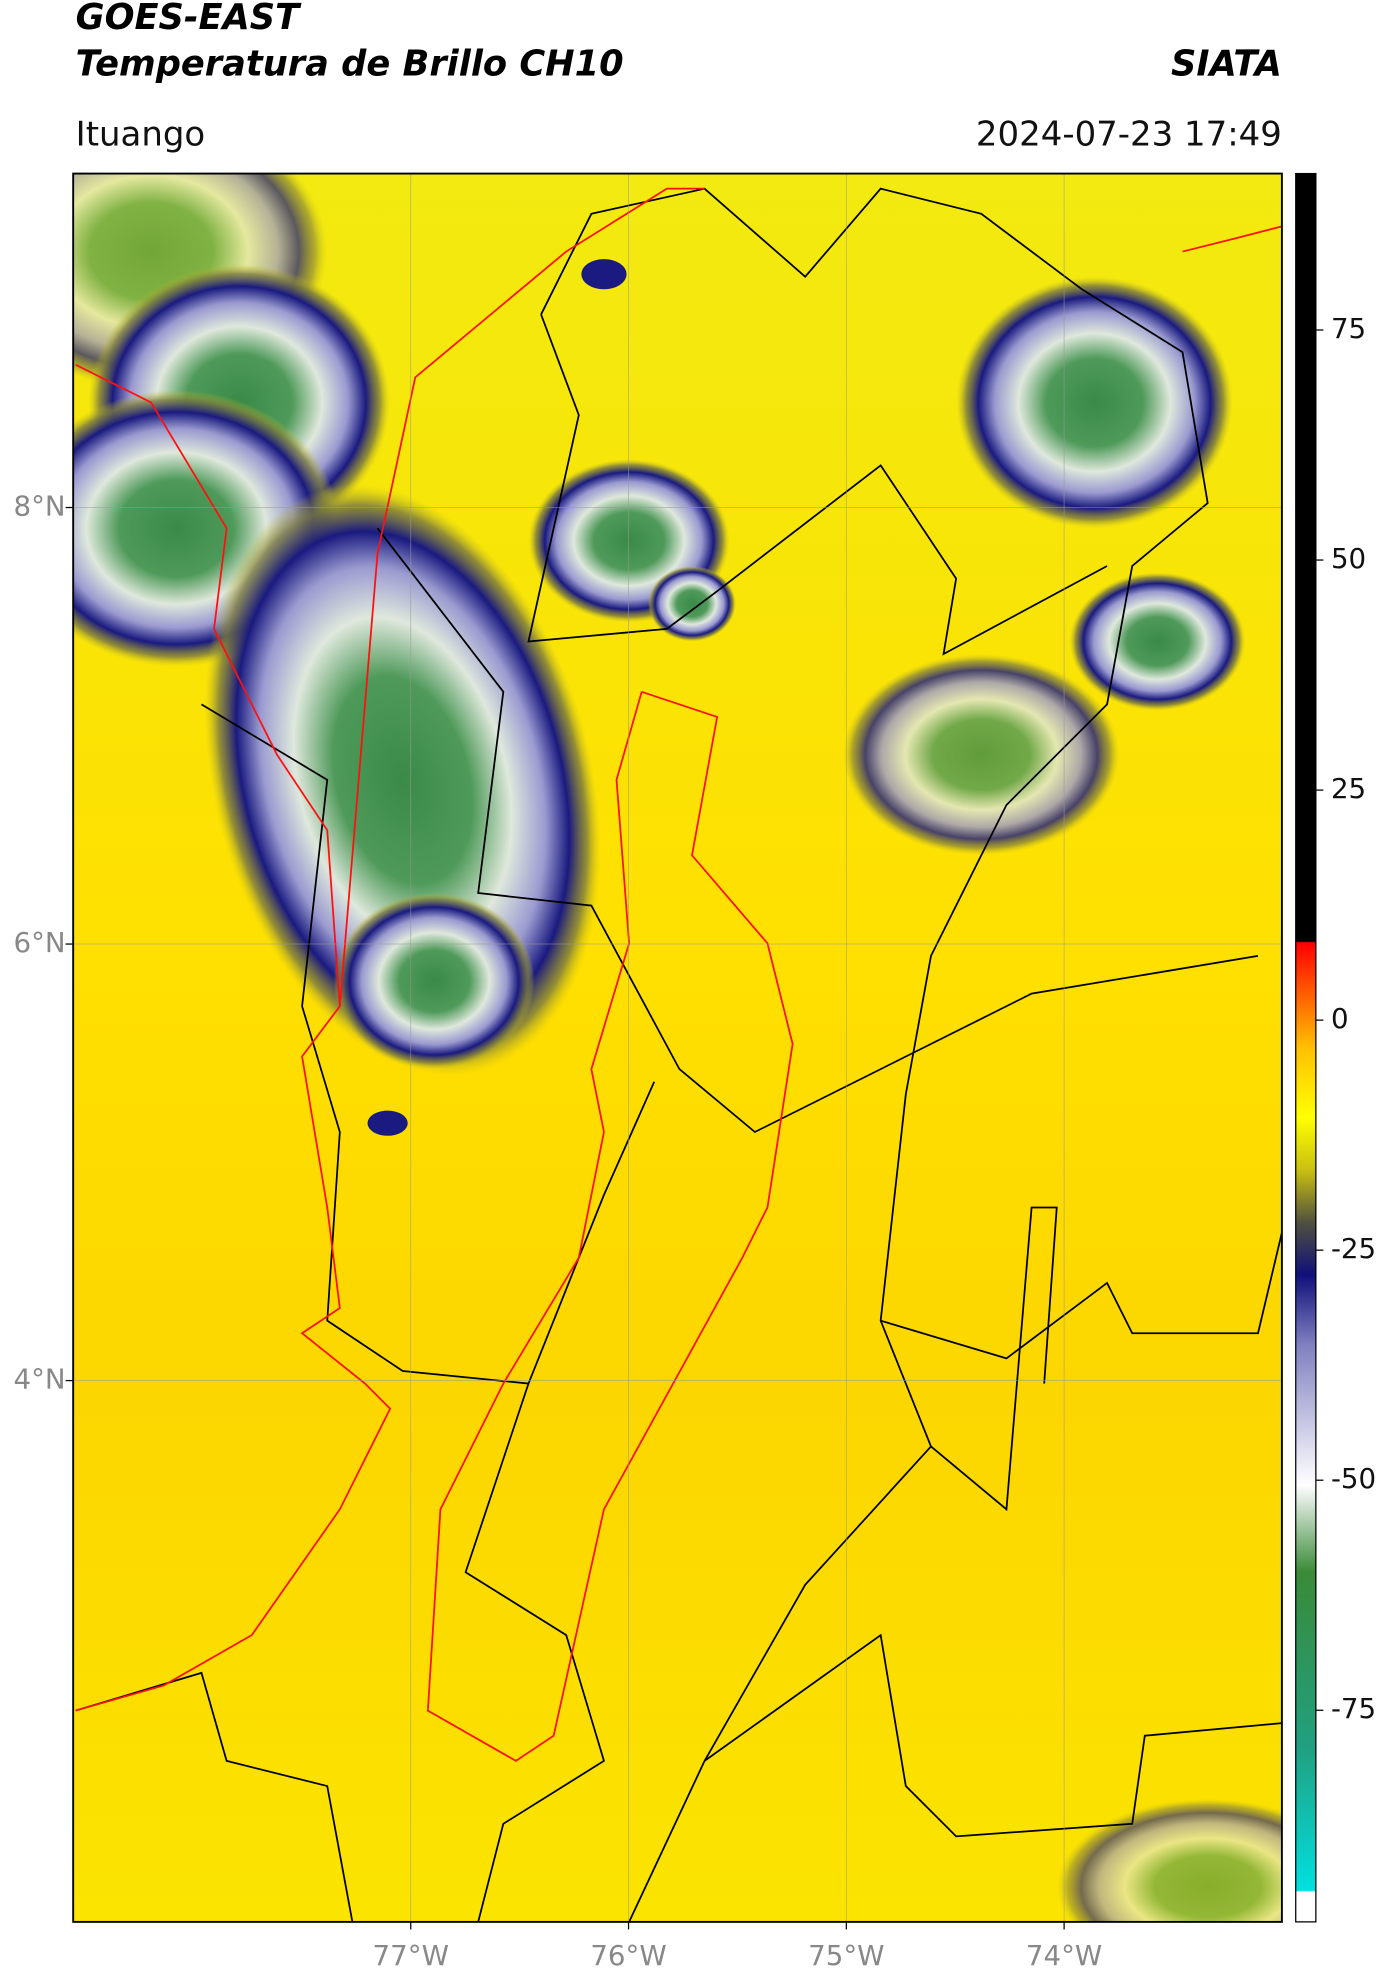 This screenshot has width=1384, height=1981. Describe the element at coordinates (1226, 63) in the screenshot. I see `source: SIATA` at that location.